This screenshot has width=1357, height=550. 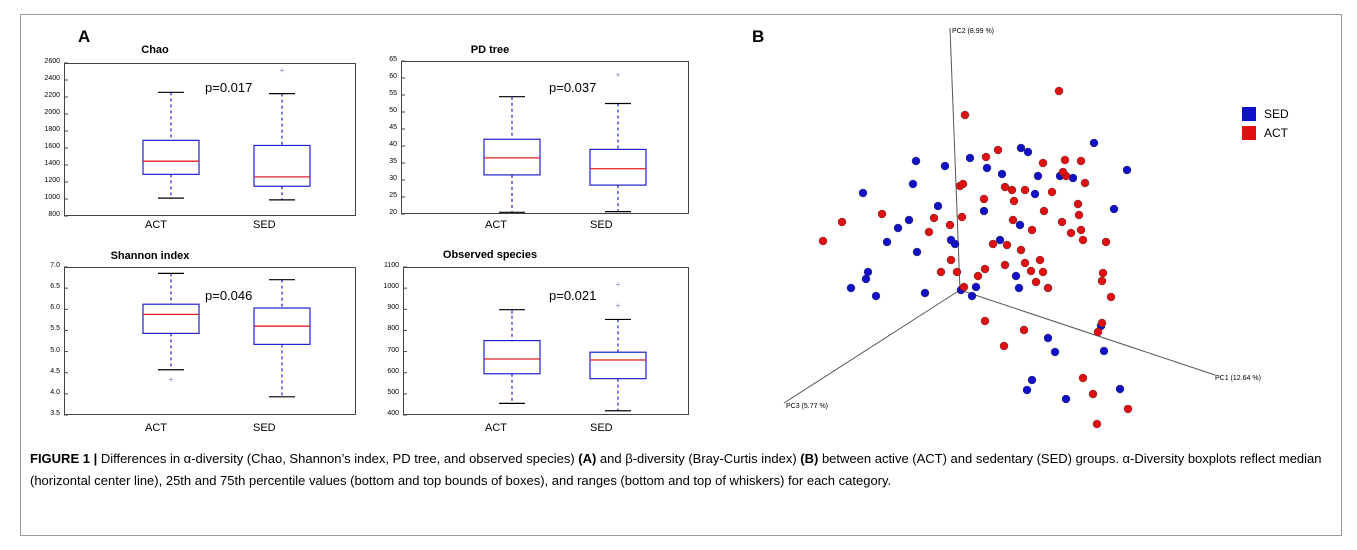 What do you see at coordinates (698, 458) in the screenshot?
I see `caption-text-2: and β-diversity (Bray-Curtis index)` at bounding box center [698, 458].